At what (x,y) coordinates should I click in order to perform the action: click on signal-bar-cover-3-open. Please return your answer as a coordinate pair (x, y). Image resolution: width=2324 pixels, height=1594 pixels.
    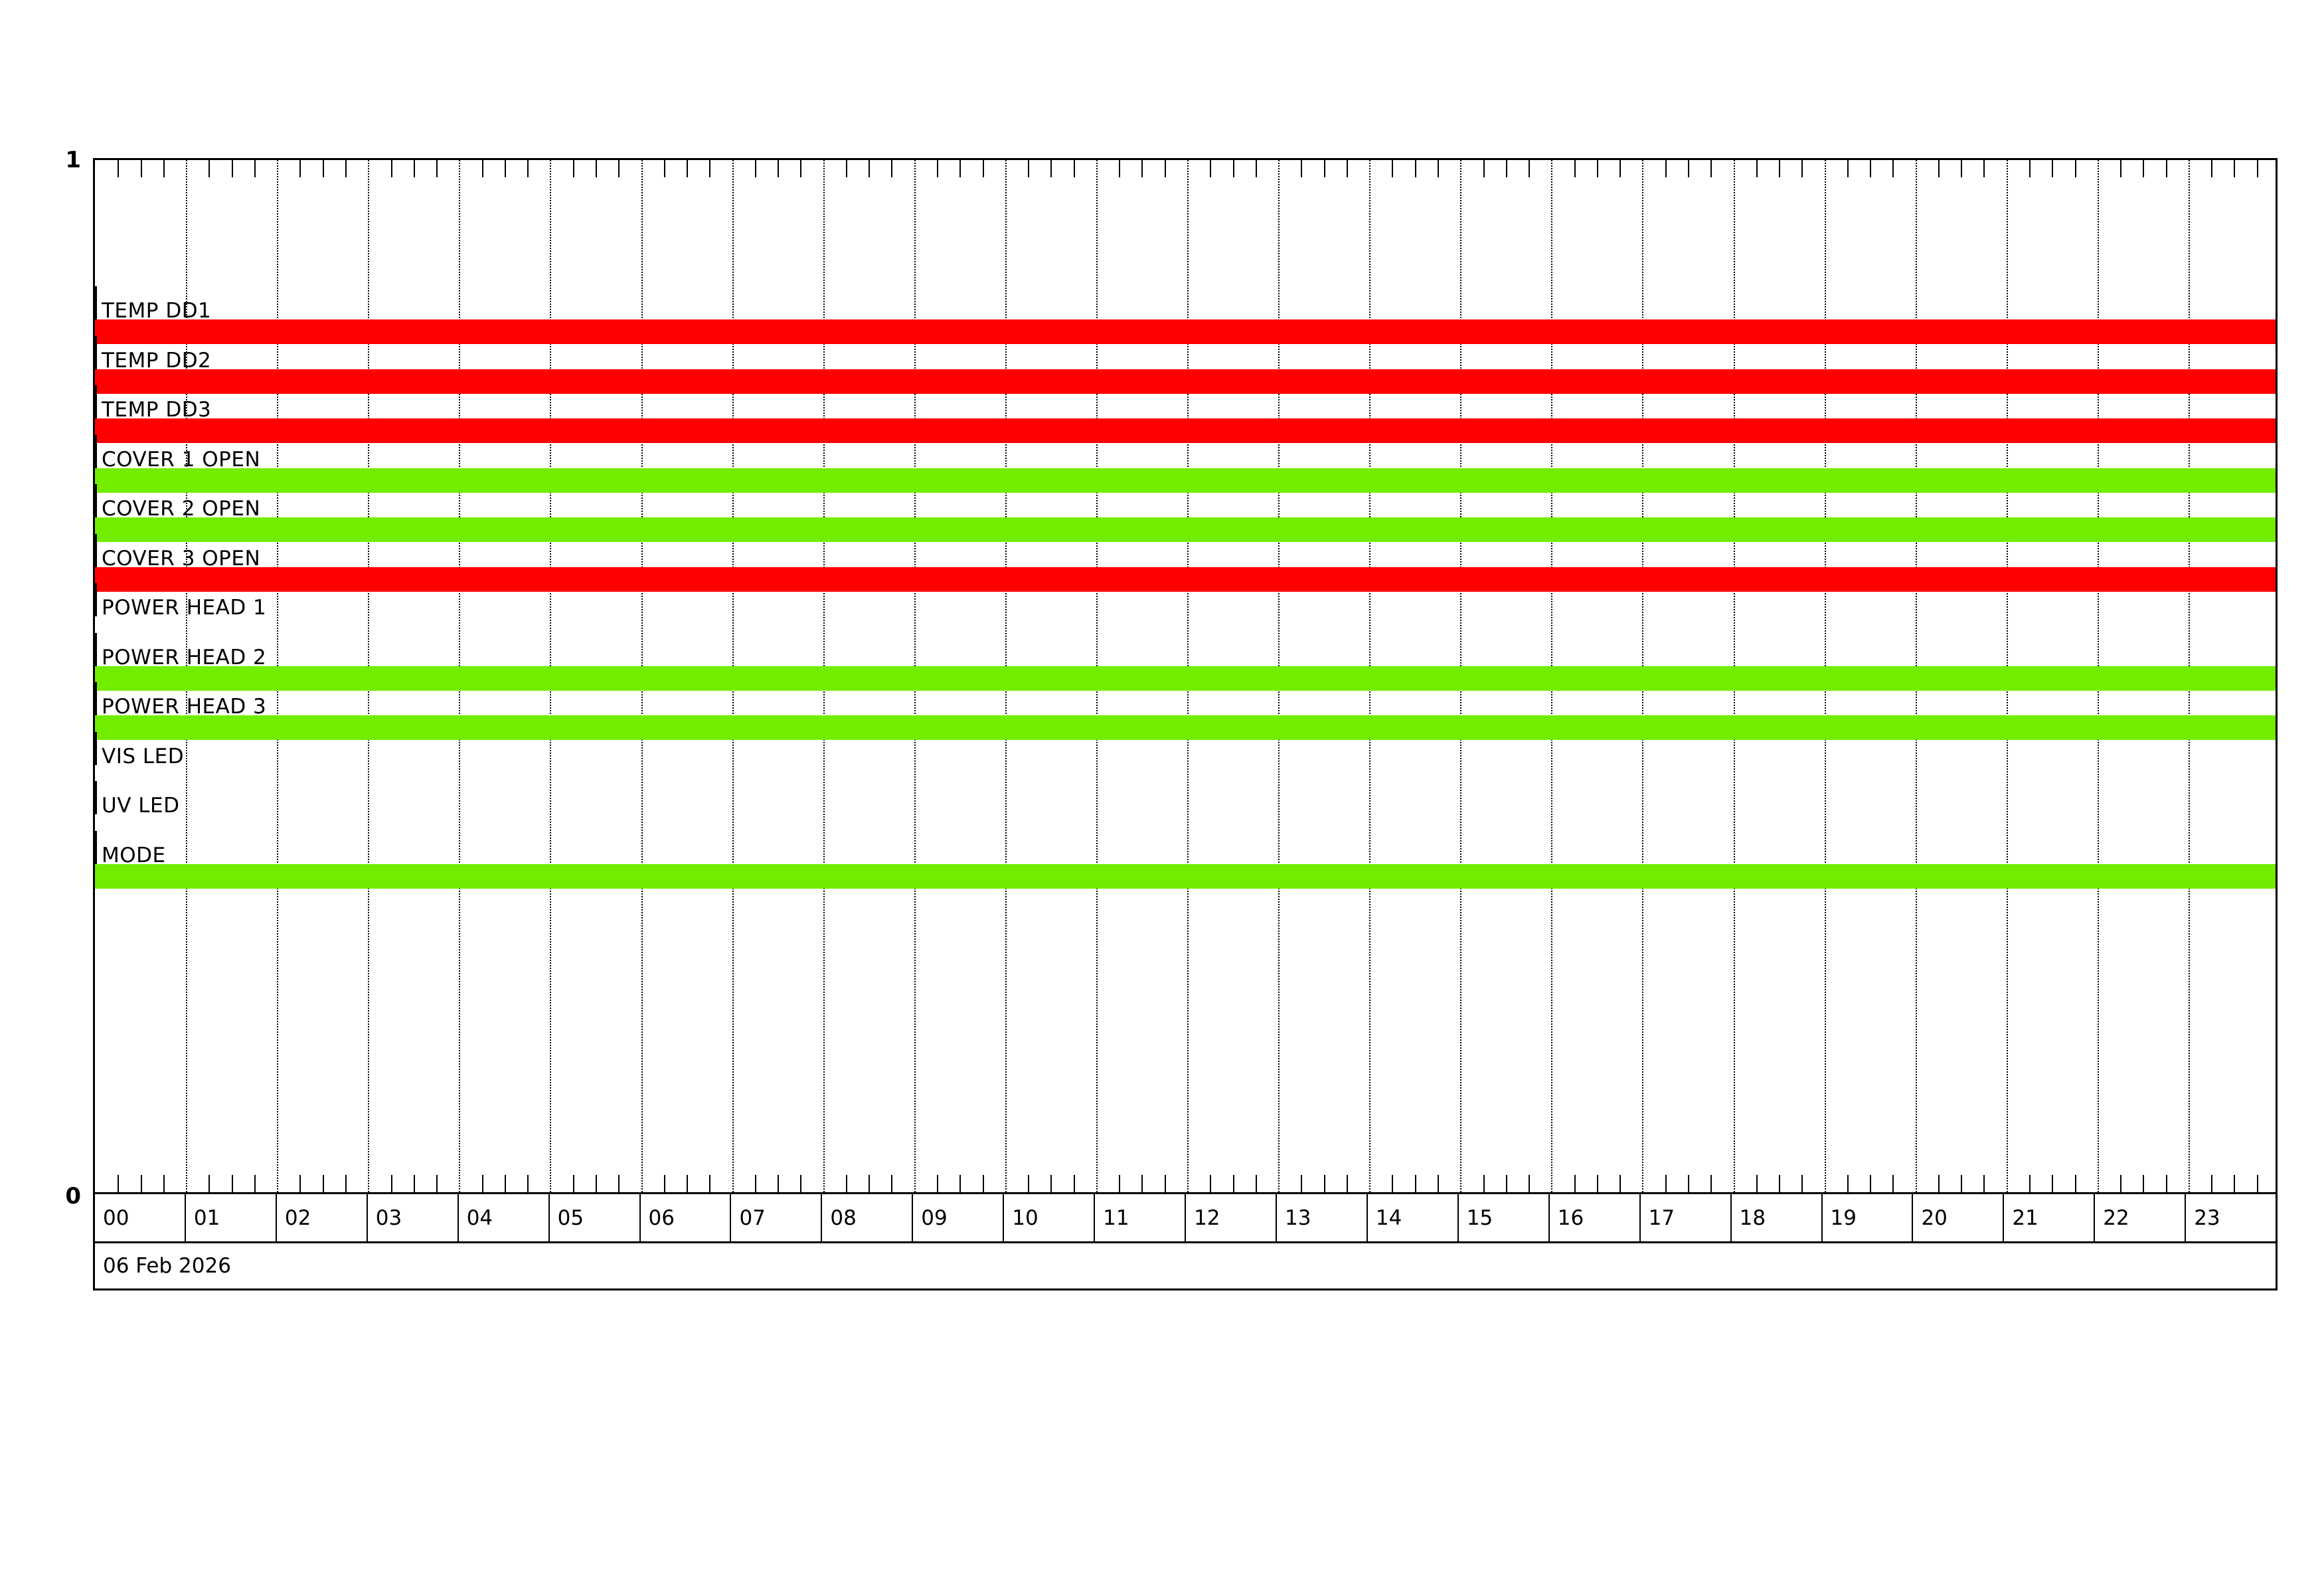
    Looking at the image, I should click on (1186, 579).